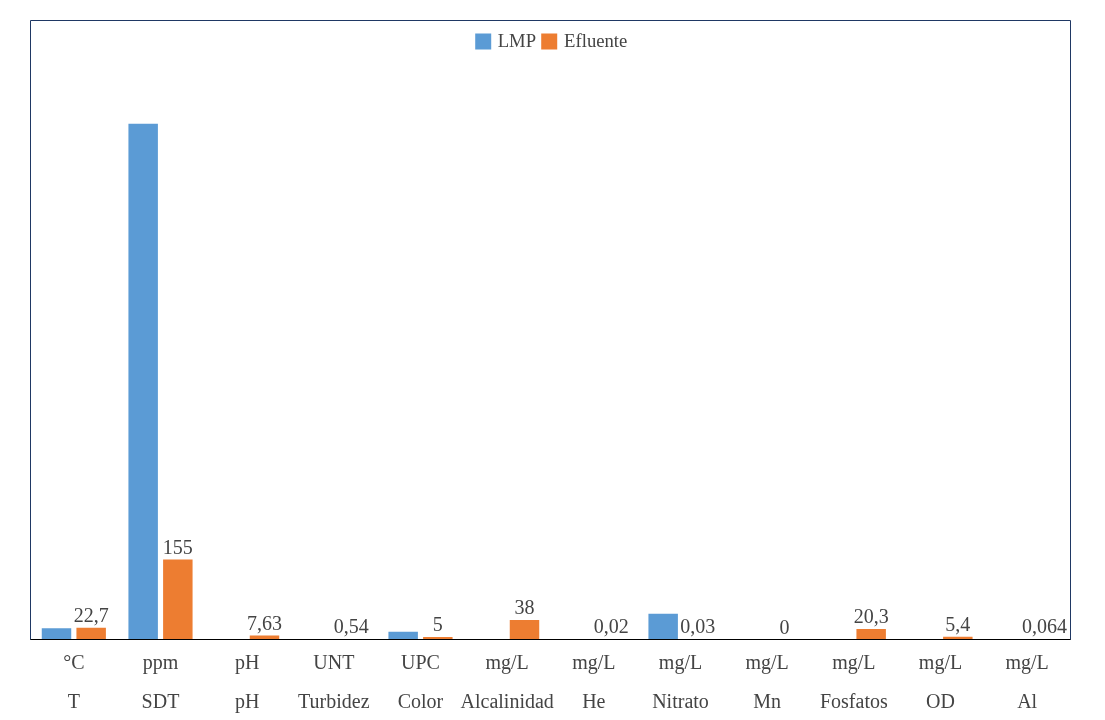 The height and width of the screenshot is (720, 1105). Describe the element at coordinates (871, 616) in the screenshot. I see `data-label: 20,3` at that location.